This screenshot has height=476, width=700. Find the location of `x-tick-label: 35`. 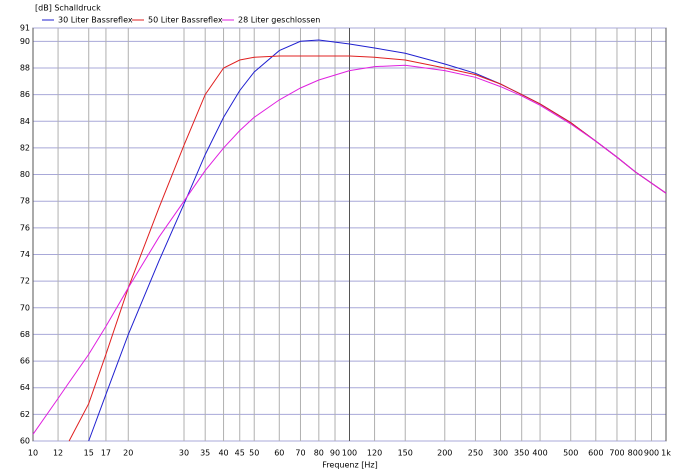

x-tick-label: 35 is located at coordinates (205, 453).